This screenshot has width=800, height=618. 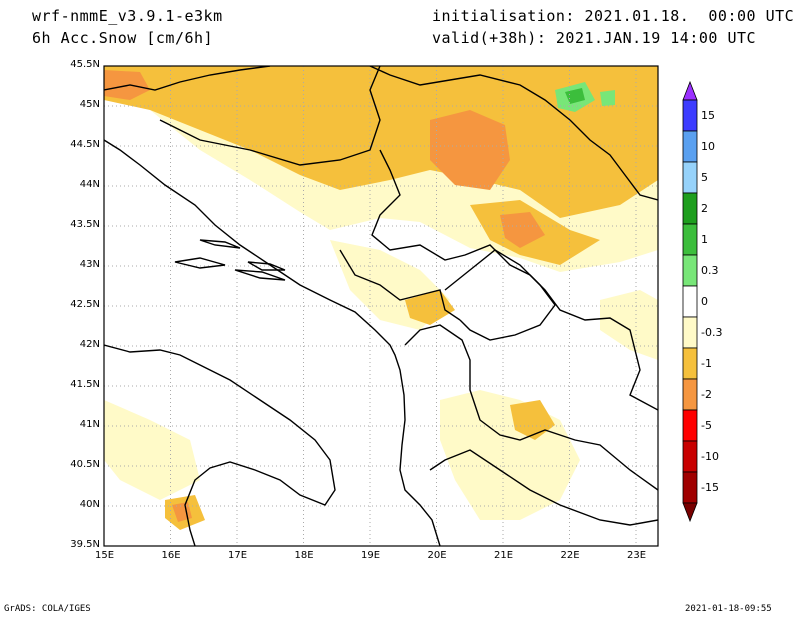 I want to click on colorbar-label: 1, so click(x=704, y=239).